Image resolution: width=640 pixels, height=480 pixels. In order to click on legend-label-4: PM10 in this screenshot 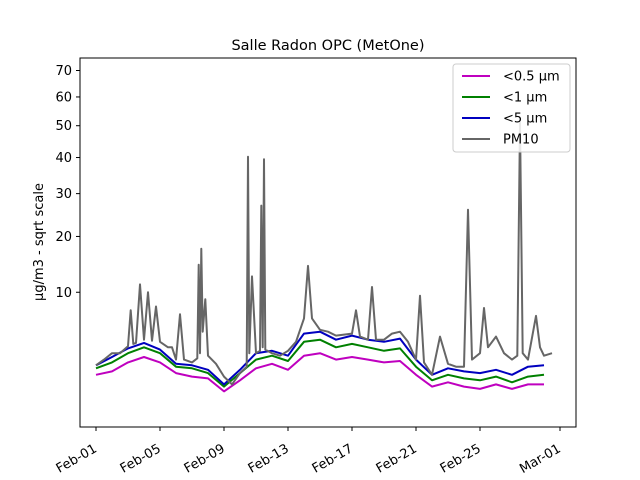, I will do `click(521, 140)`.